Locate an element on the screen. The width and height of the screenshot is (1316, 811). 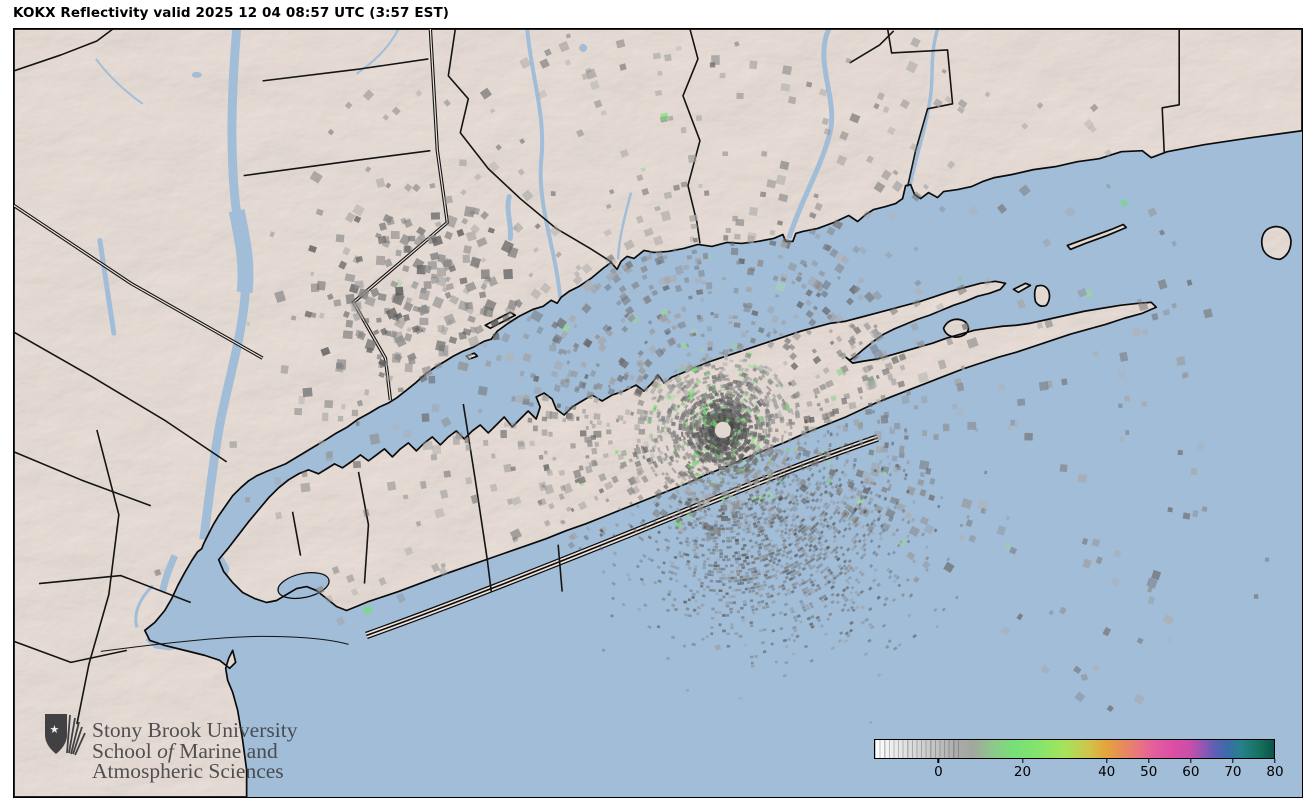
candlewood-lake is located at coordinates (509, 217).